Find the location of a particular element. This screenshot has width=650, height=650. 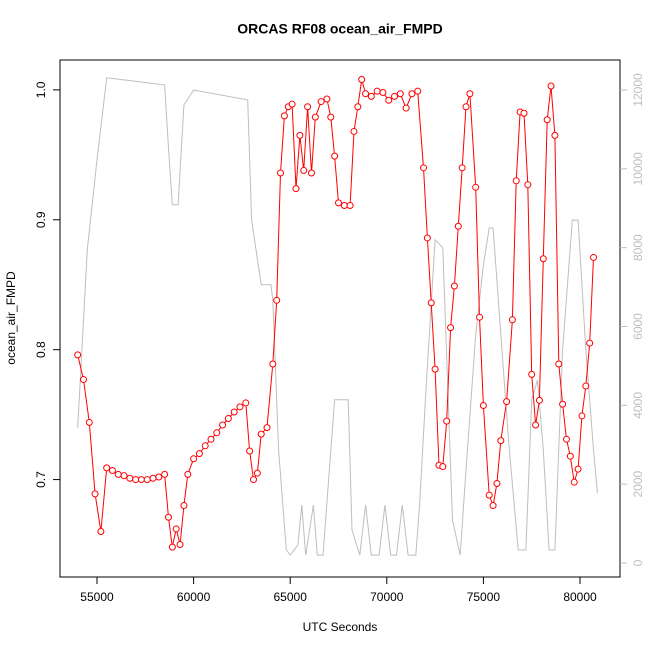

x-tick-label: 60000 is located at coordinates (194, 597).